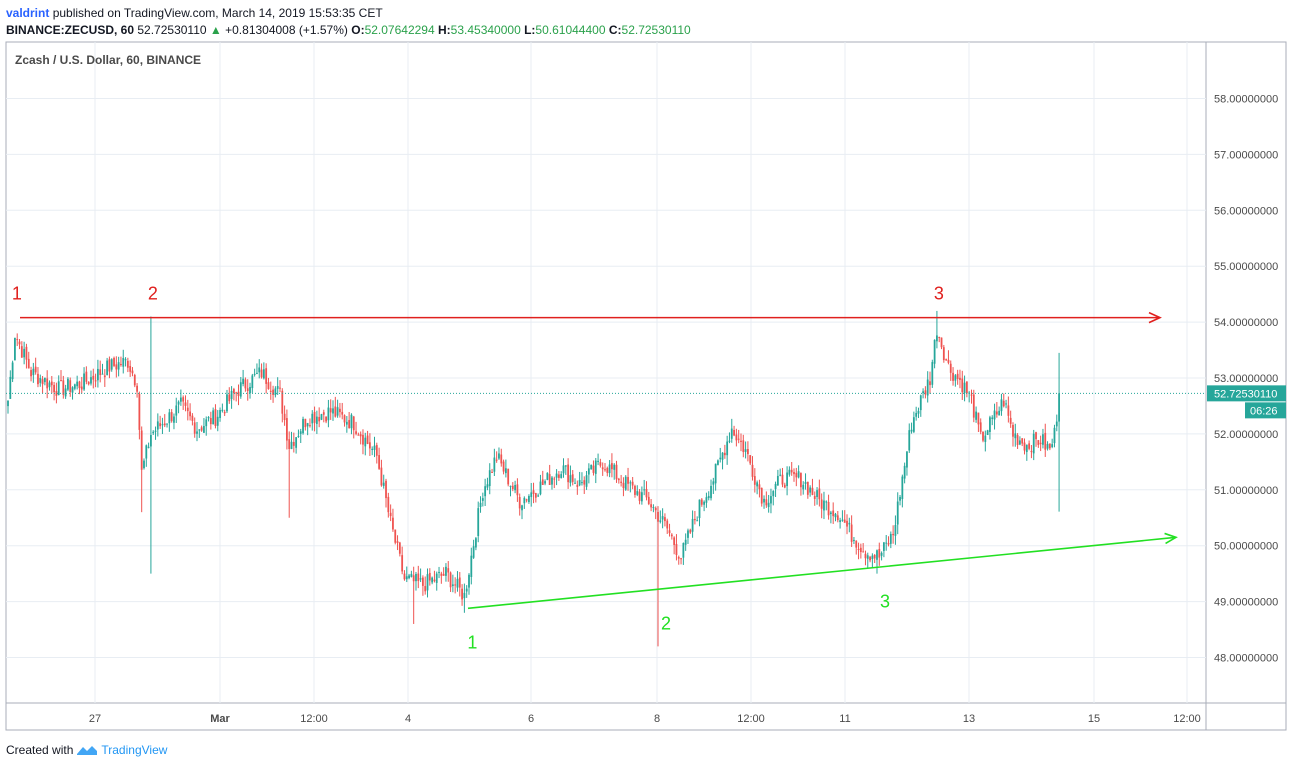  What do you see at coordinates (666, 623) in the screenshot?
I see `support-touch-label: 2` at bounding box center [666, 623].